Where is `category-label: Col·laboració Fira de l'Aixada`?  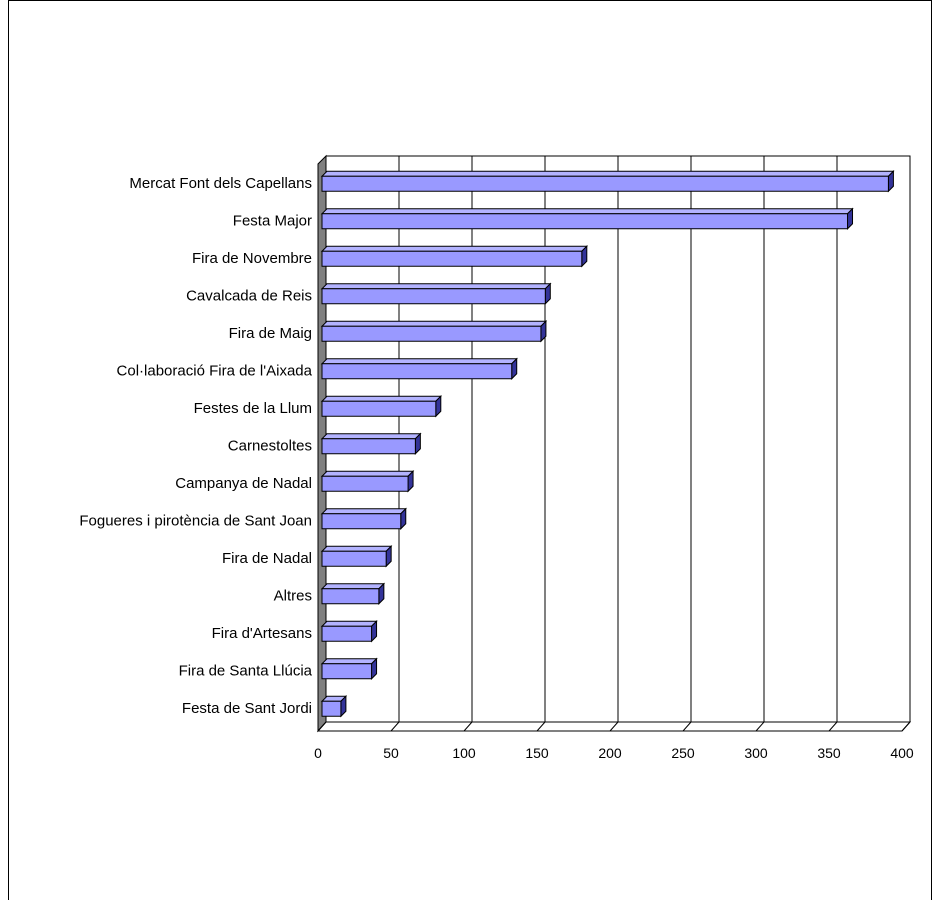 category-label: Col·laboració Fira de l'Aixada is located at coordinates (215, 370).